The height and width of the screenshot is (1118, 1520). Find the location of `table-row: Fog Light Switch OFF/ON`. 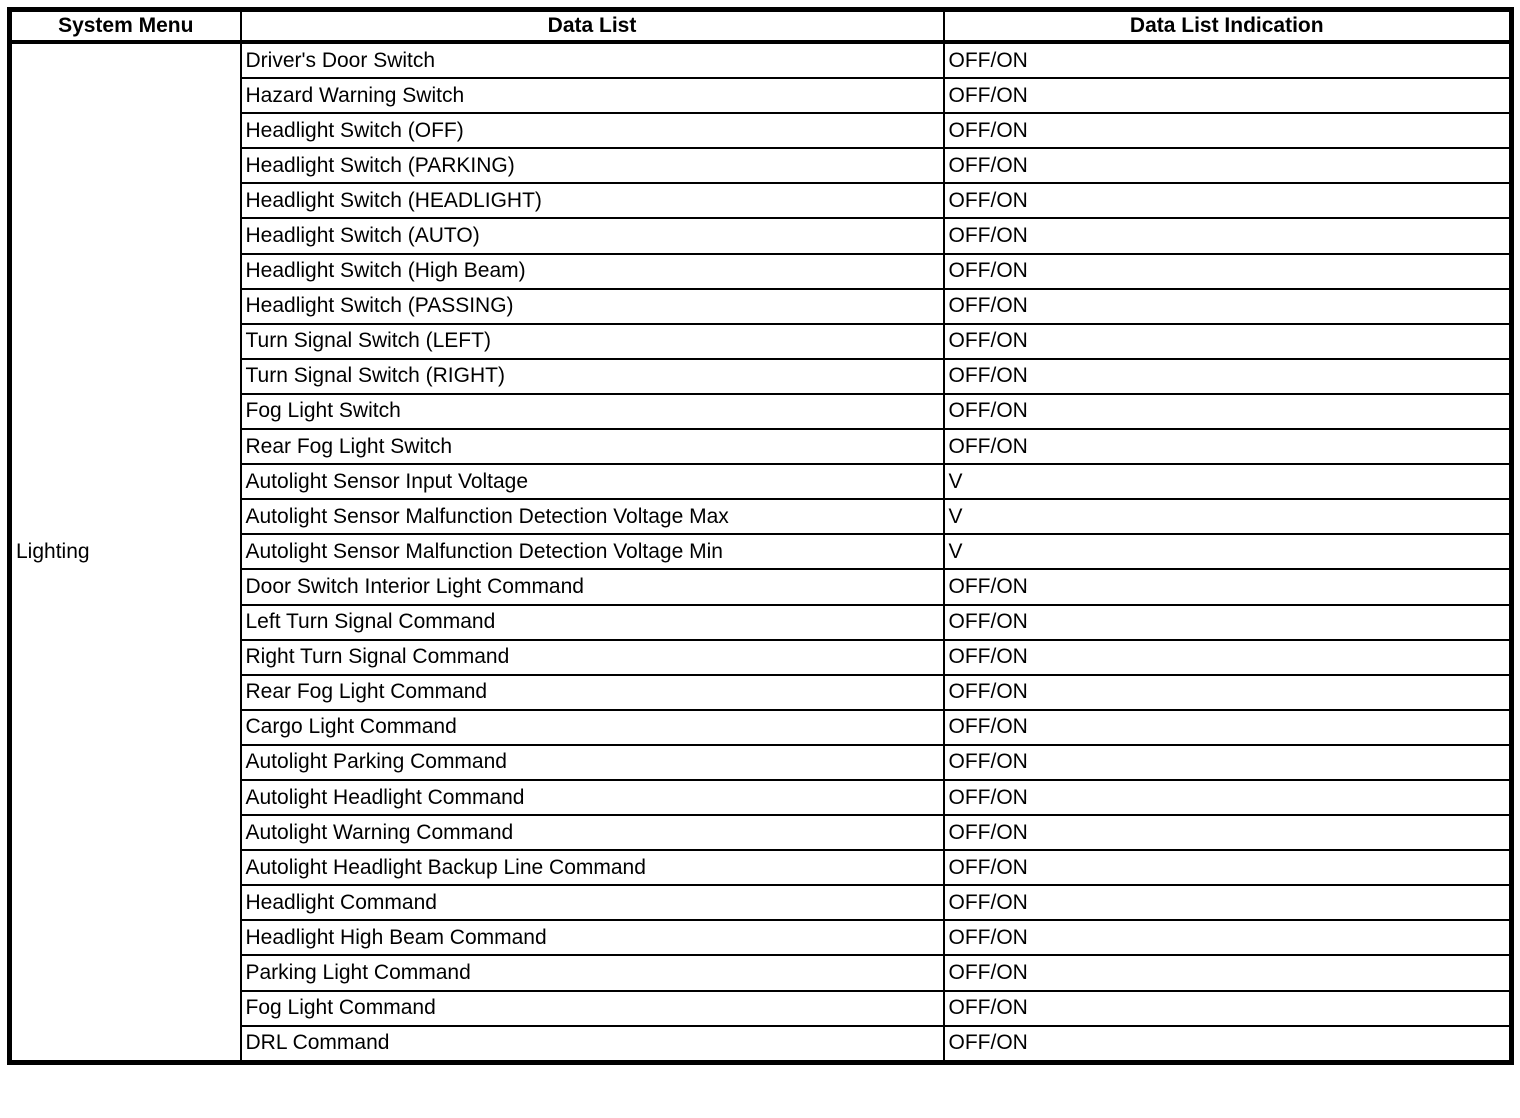

table-row: Fog Light Switch OFF/ON is located at coordinates (761, 411).